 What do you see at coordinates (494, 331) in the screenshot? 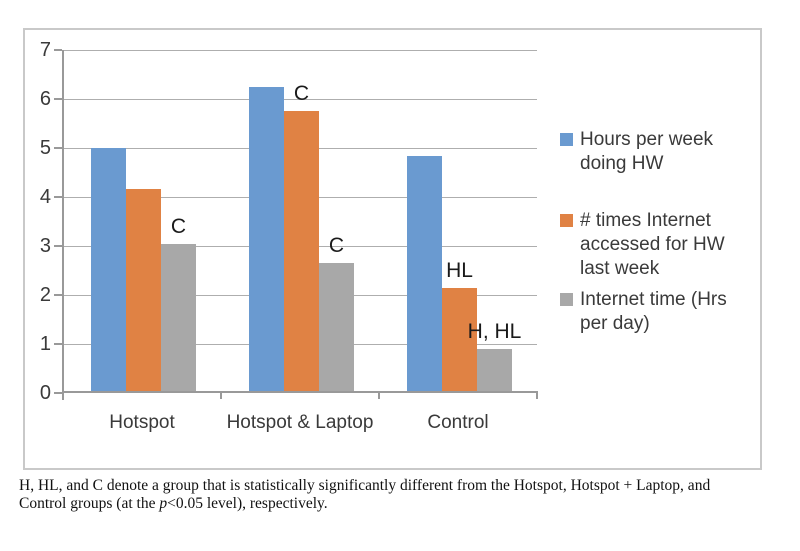
I see `significance-annotation-control-2: H, HL` at bounding box center [494, 331].